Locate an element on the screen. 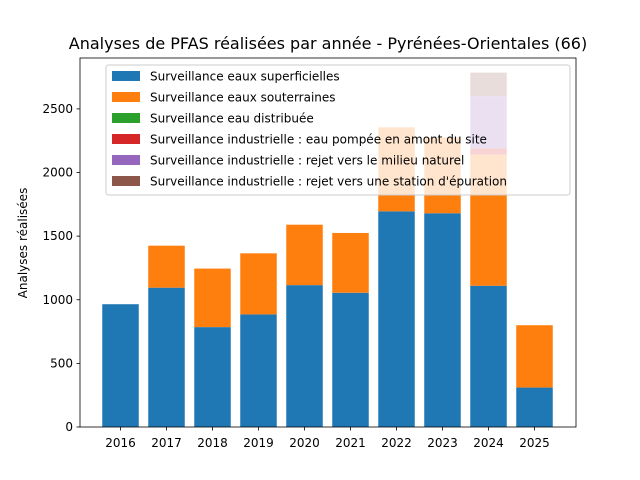 This screenshot has width=640, height=480. x-tick-label-2025: 2025 is located at coordinates (534, 443).